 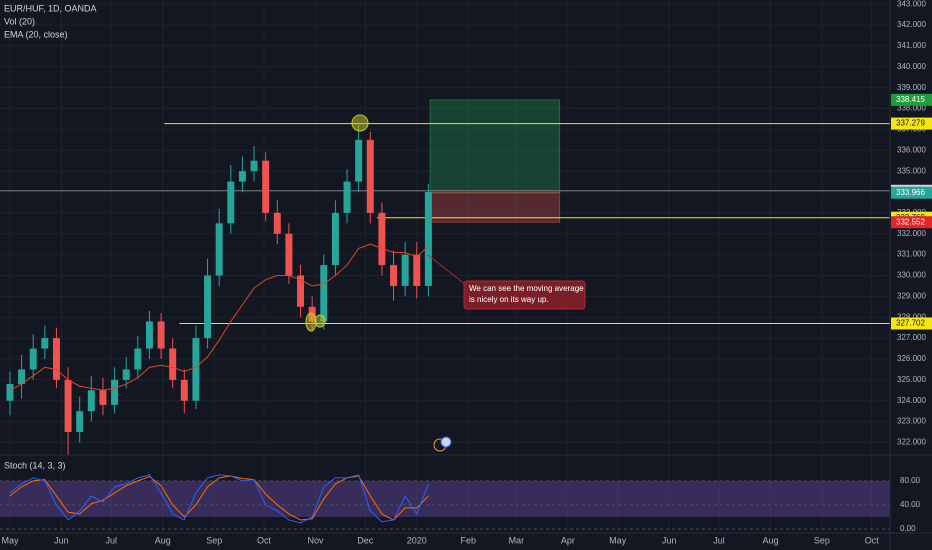 I want to click on y-tick-label: 324.000, so click(x=911, y=400).